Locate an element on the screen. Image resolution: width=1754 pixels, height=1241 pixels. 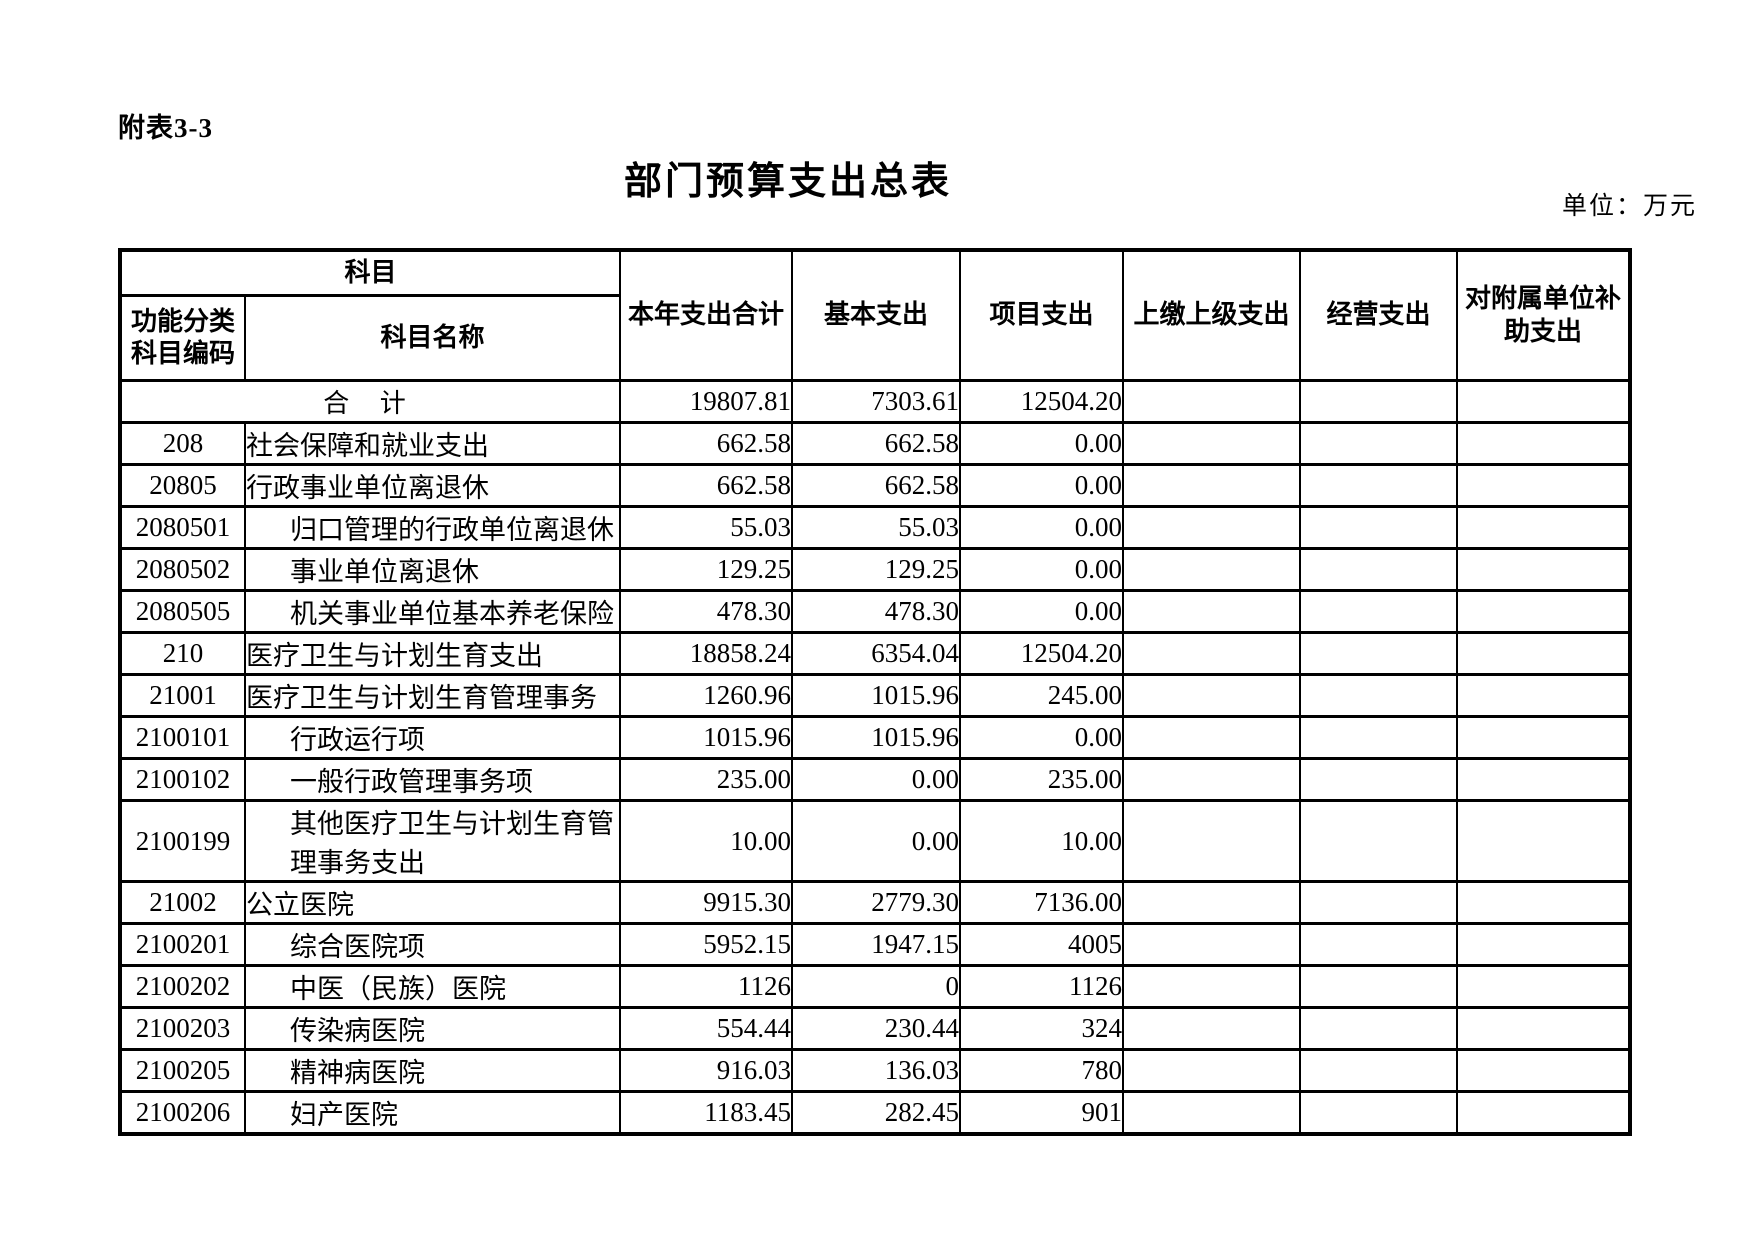
table-row: 20805 行政事业单位离退休 662.58 662.58 0.00 is located at coordinates (875, 485).